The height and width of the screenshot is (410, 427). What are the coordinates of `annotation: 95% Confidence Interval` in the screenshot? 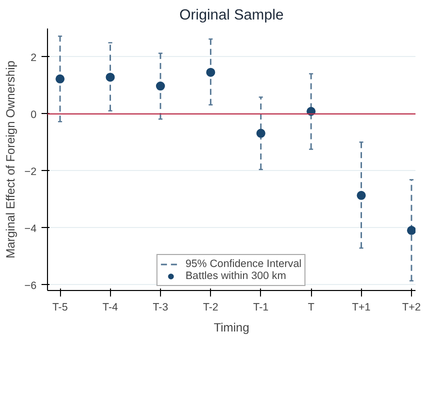 It's located at (243, 264).